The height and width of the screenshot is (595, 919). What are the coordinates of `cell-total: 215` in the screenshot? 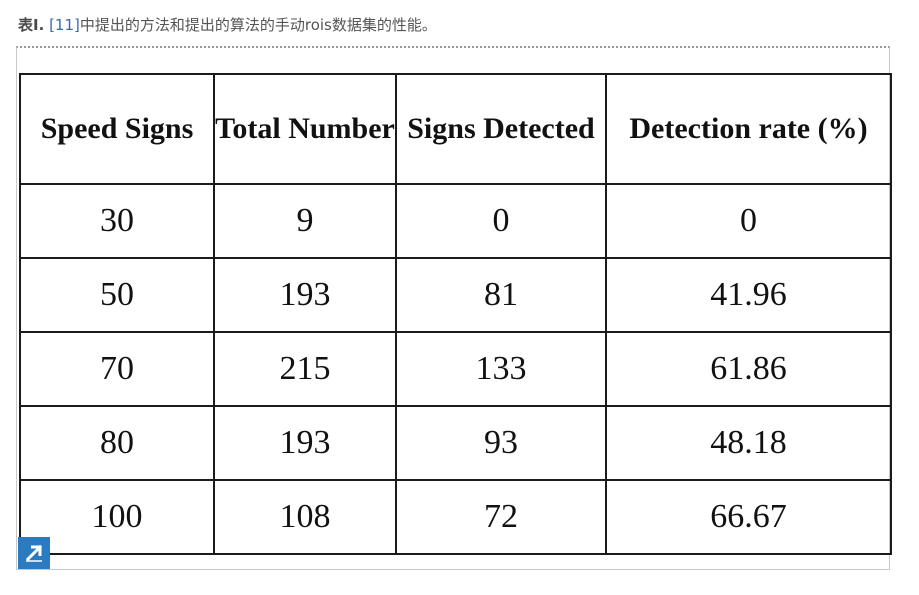 It's located at (305, 369).